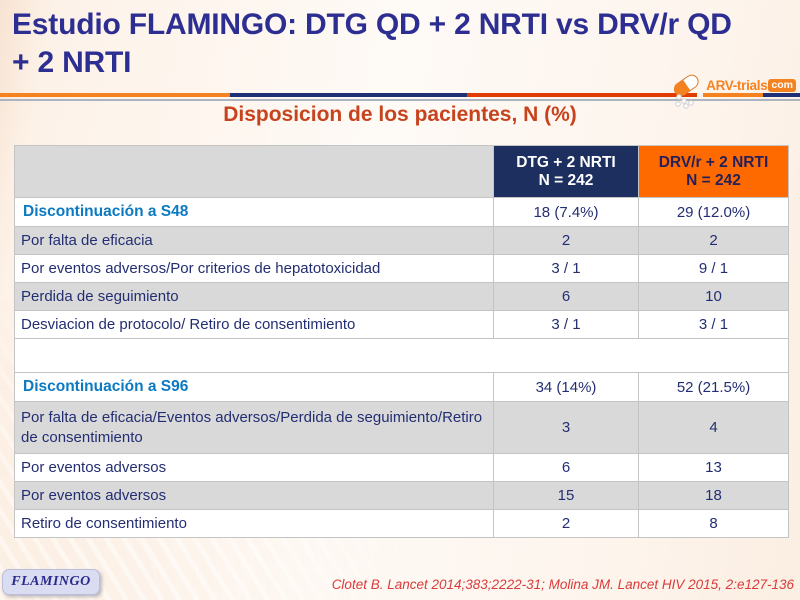 This screenshot has width=800, height=600. Describe the element at coordinates (781, 95) in the screenshot. I see `divider-segment-navy-right` at that location.